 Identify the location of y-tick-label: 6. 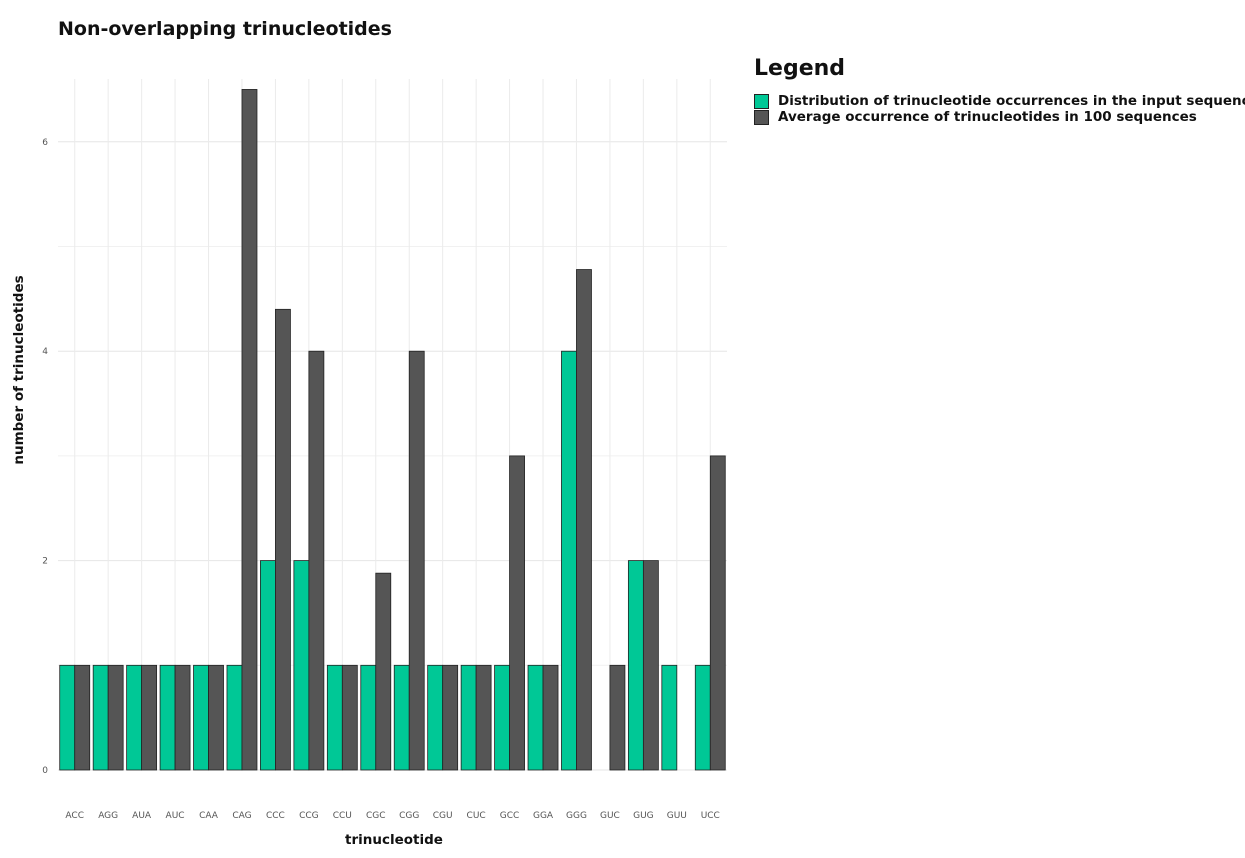
(45, 143).